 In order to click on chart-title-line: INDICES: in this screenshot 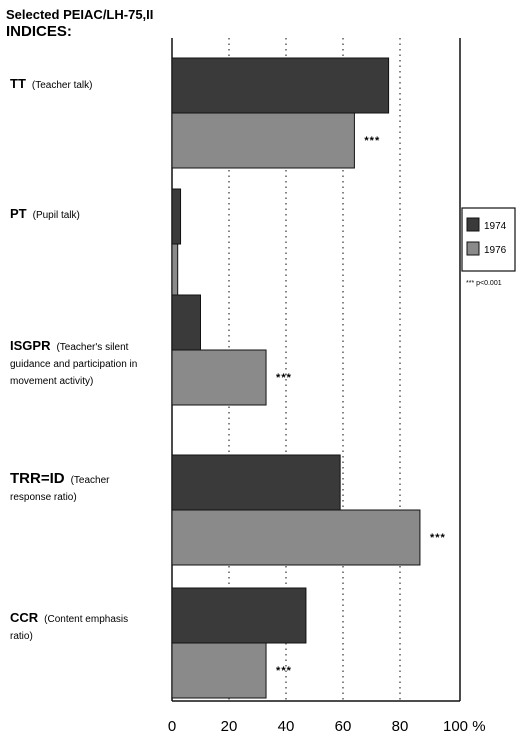, I will do `click(39, 31)`.